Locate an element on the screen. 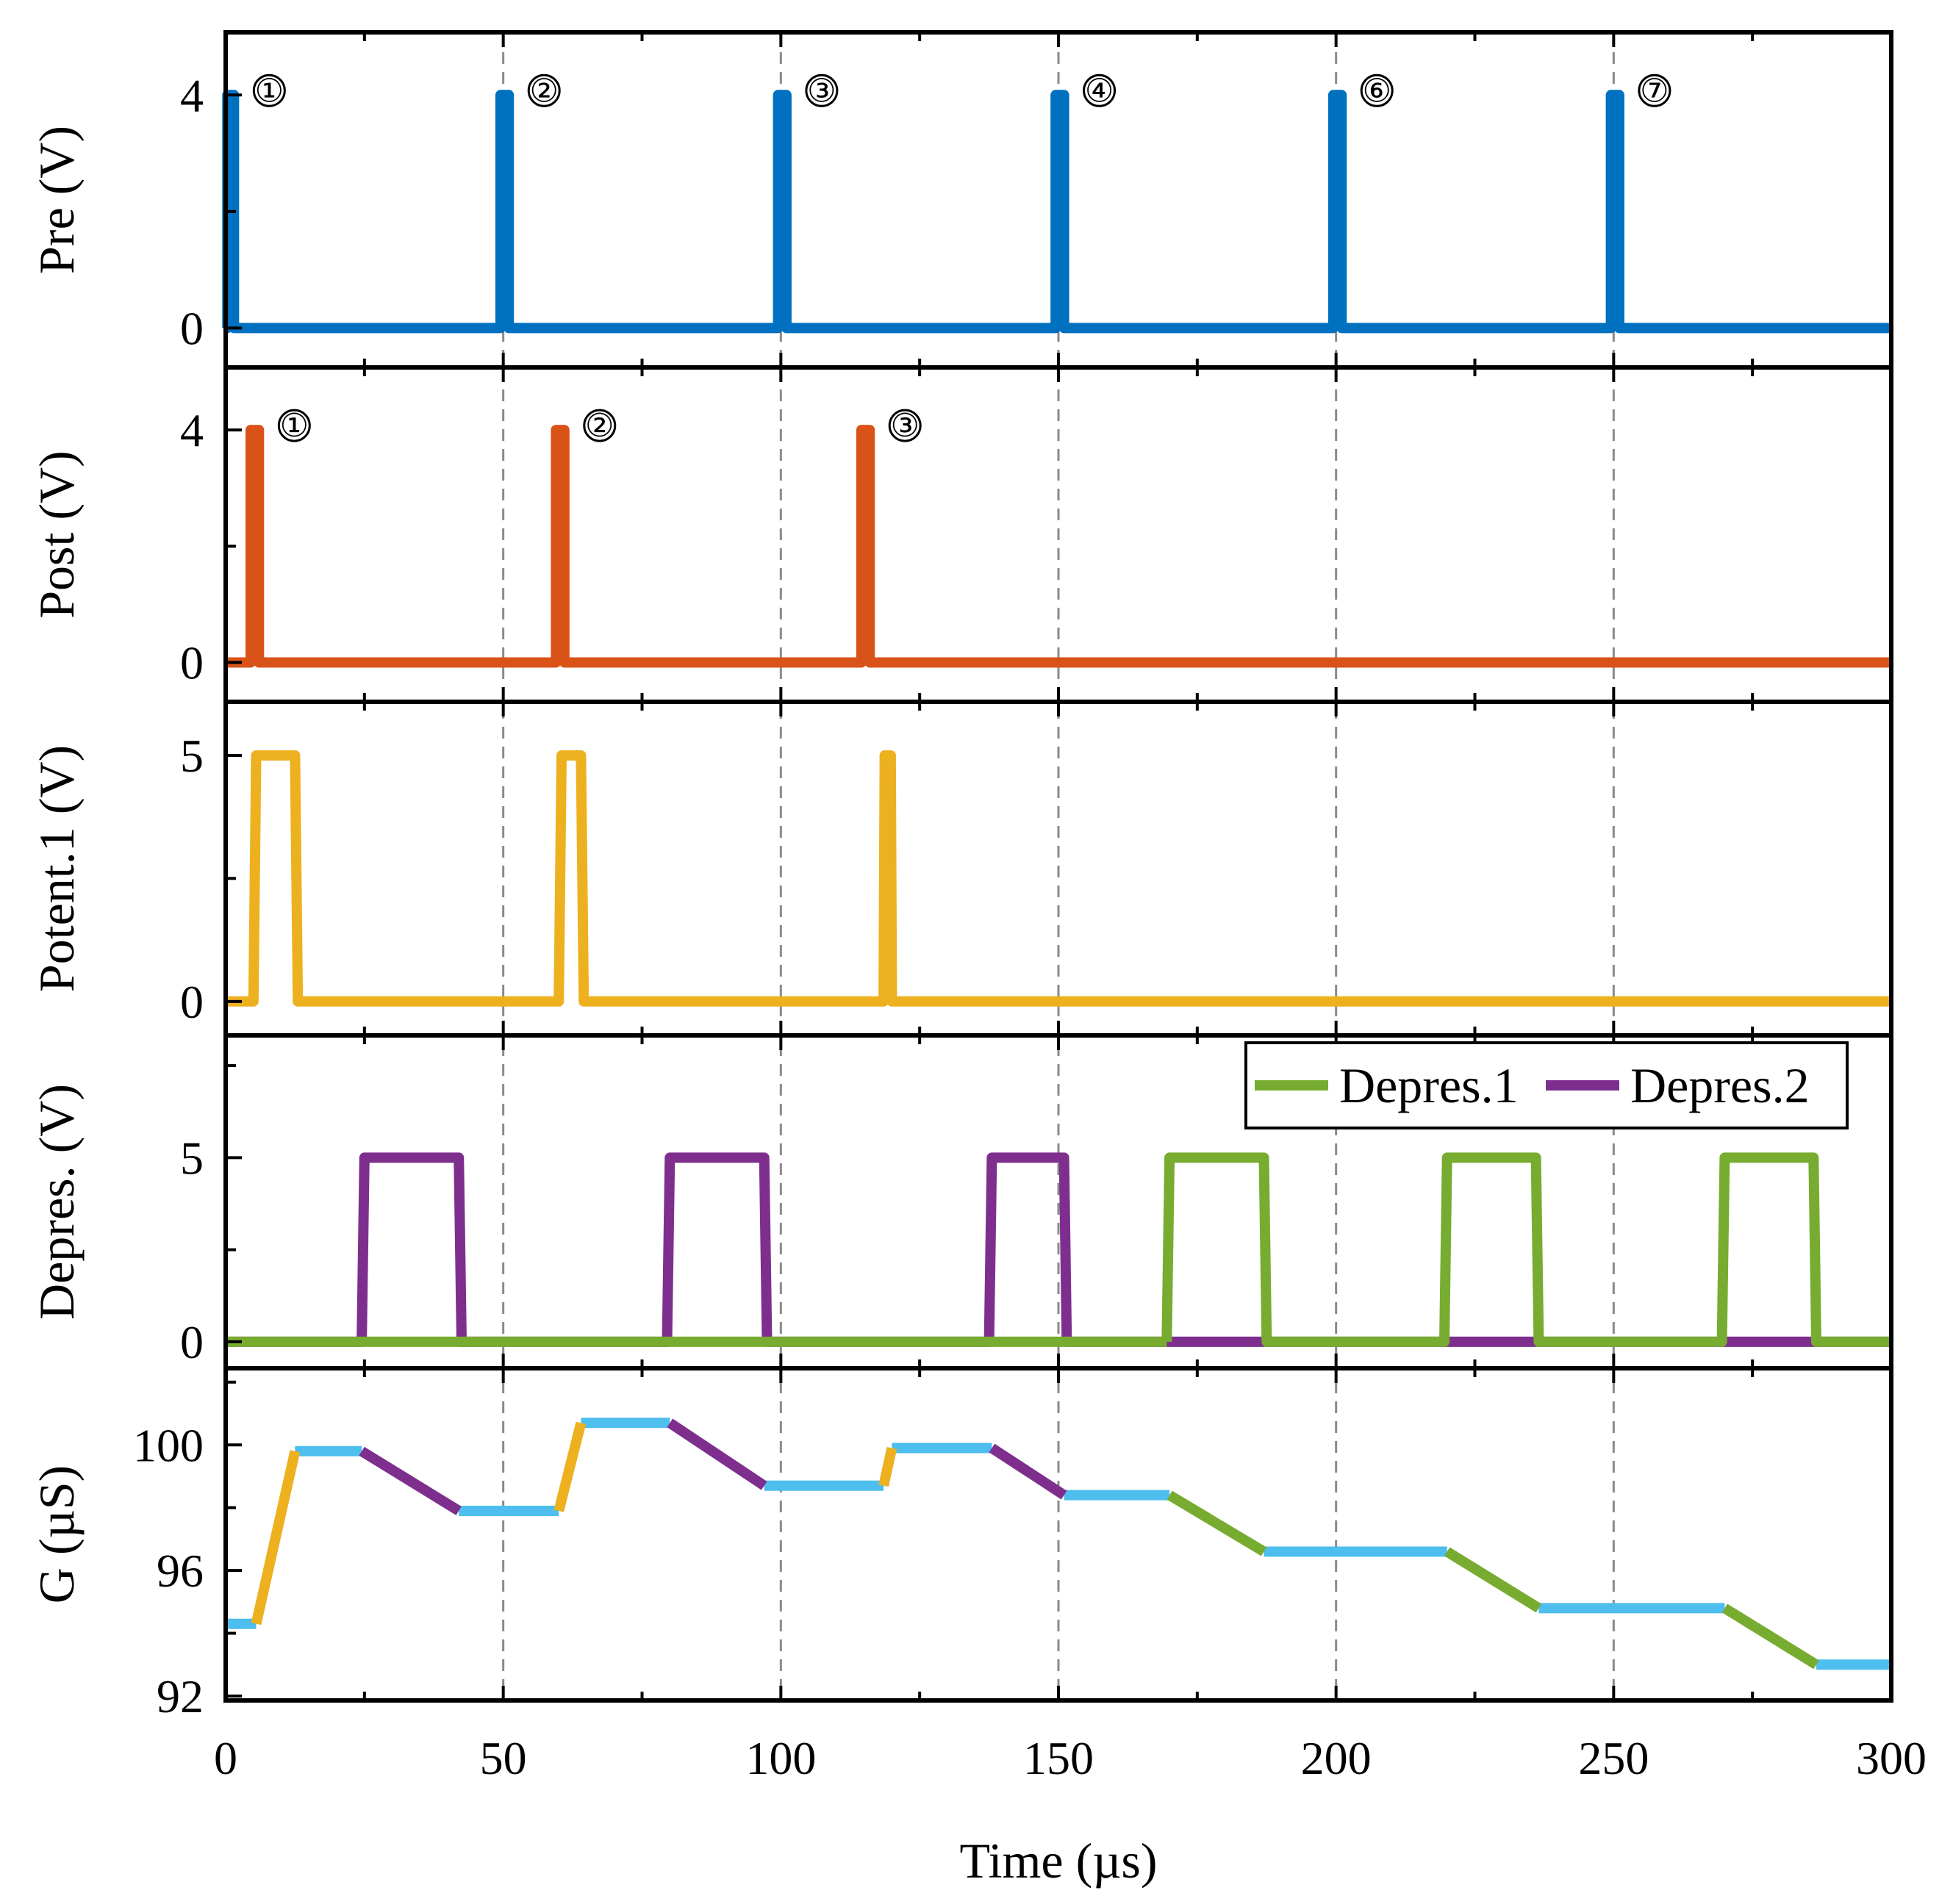  ylabel-post: Post (V) is located at coordinates (57, 534).